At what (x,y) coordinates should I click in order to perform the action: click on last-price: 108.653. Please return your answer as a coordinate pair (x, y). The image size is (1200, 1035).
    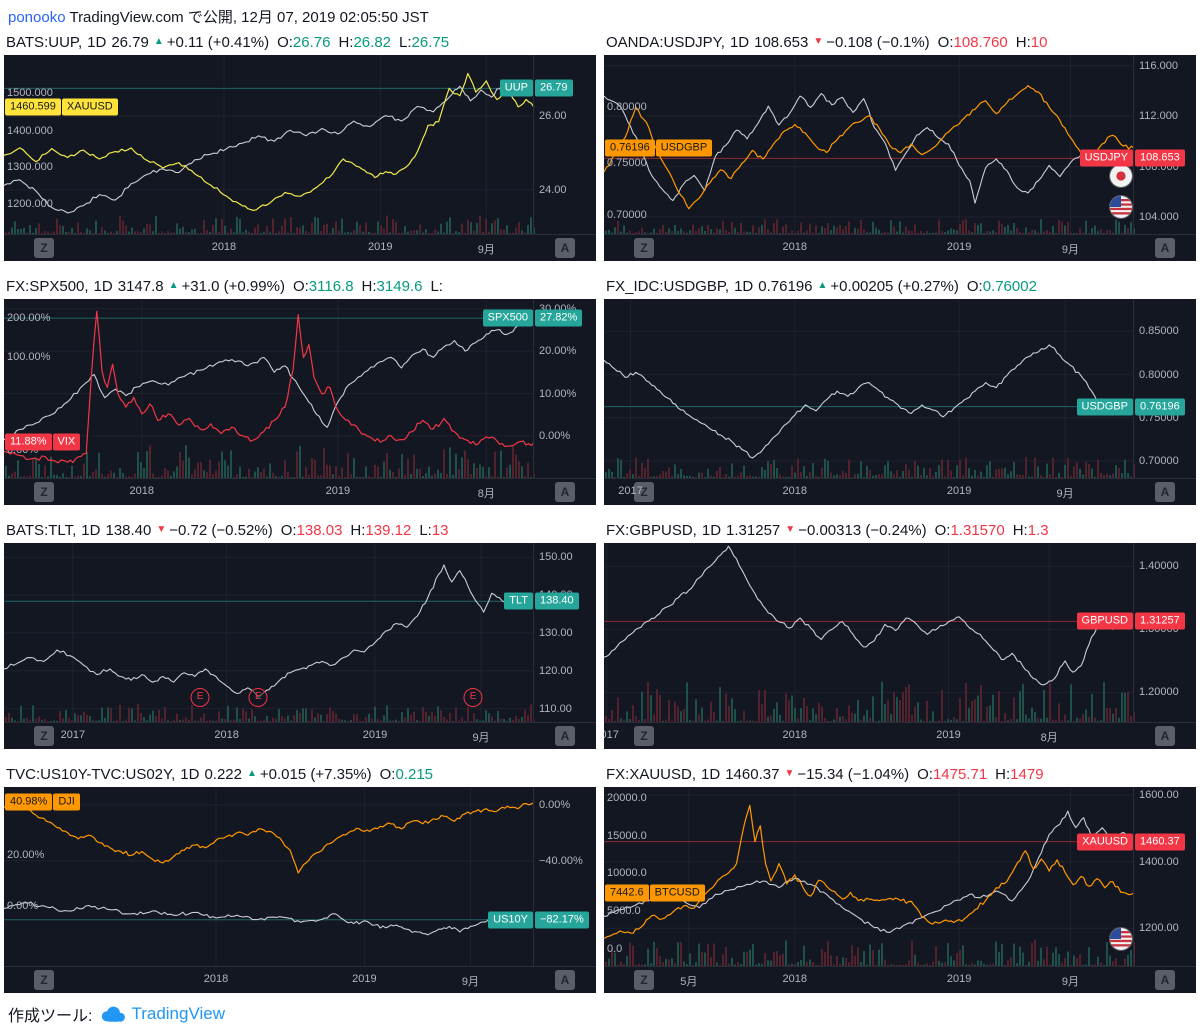
    Looking at the image, I should click on (781, 42).